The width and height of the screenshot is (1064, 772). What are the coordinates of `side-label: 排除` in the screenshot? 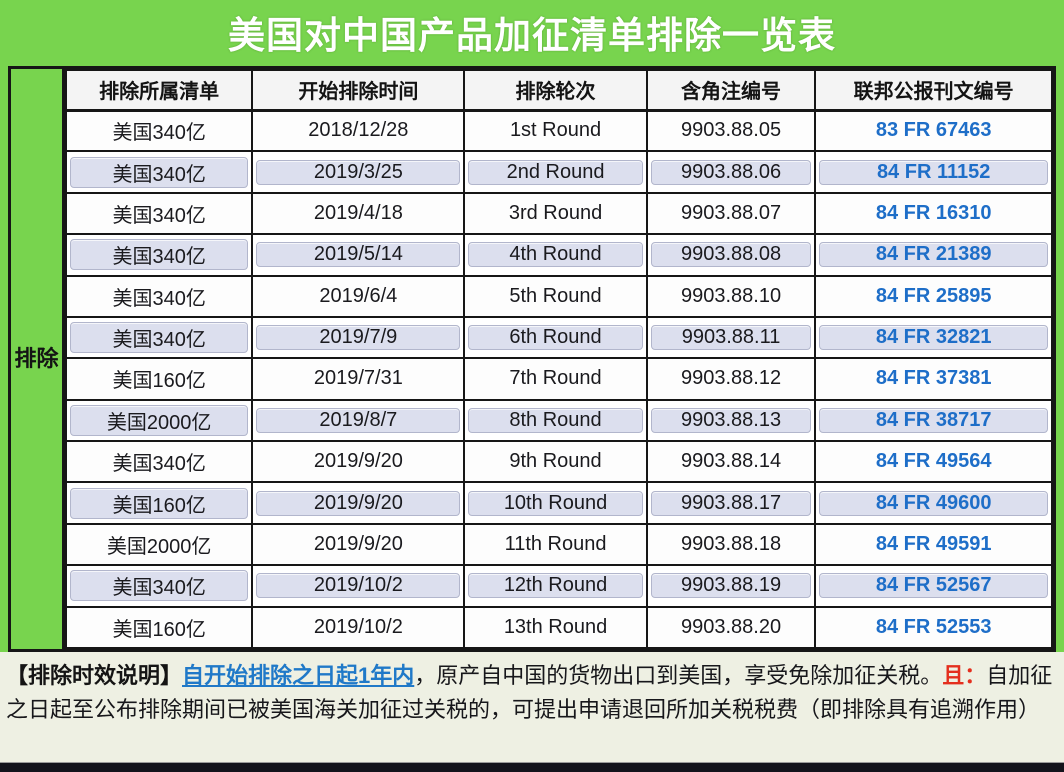 It's located at (36, 359).